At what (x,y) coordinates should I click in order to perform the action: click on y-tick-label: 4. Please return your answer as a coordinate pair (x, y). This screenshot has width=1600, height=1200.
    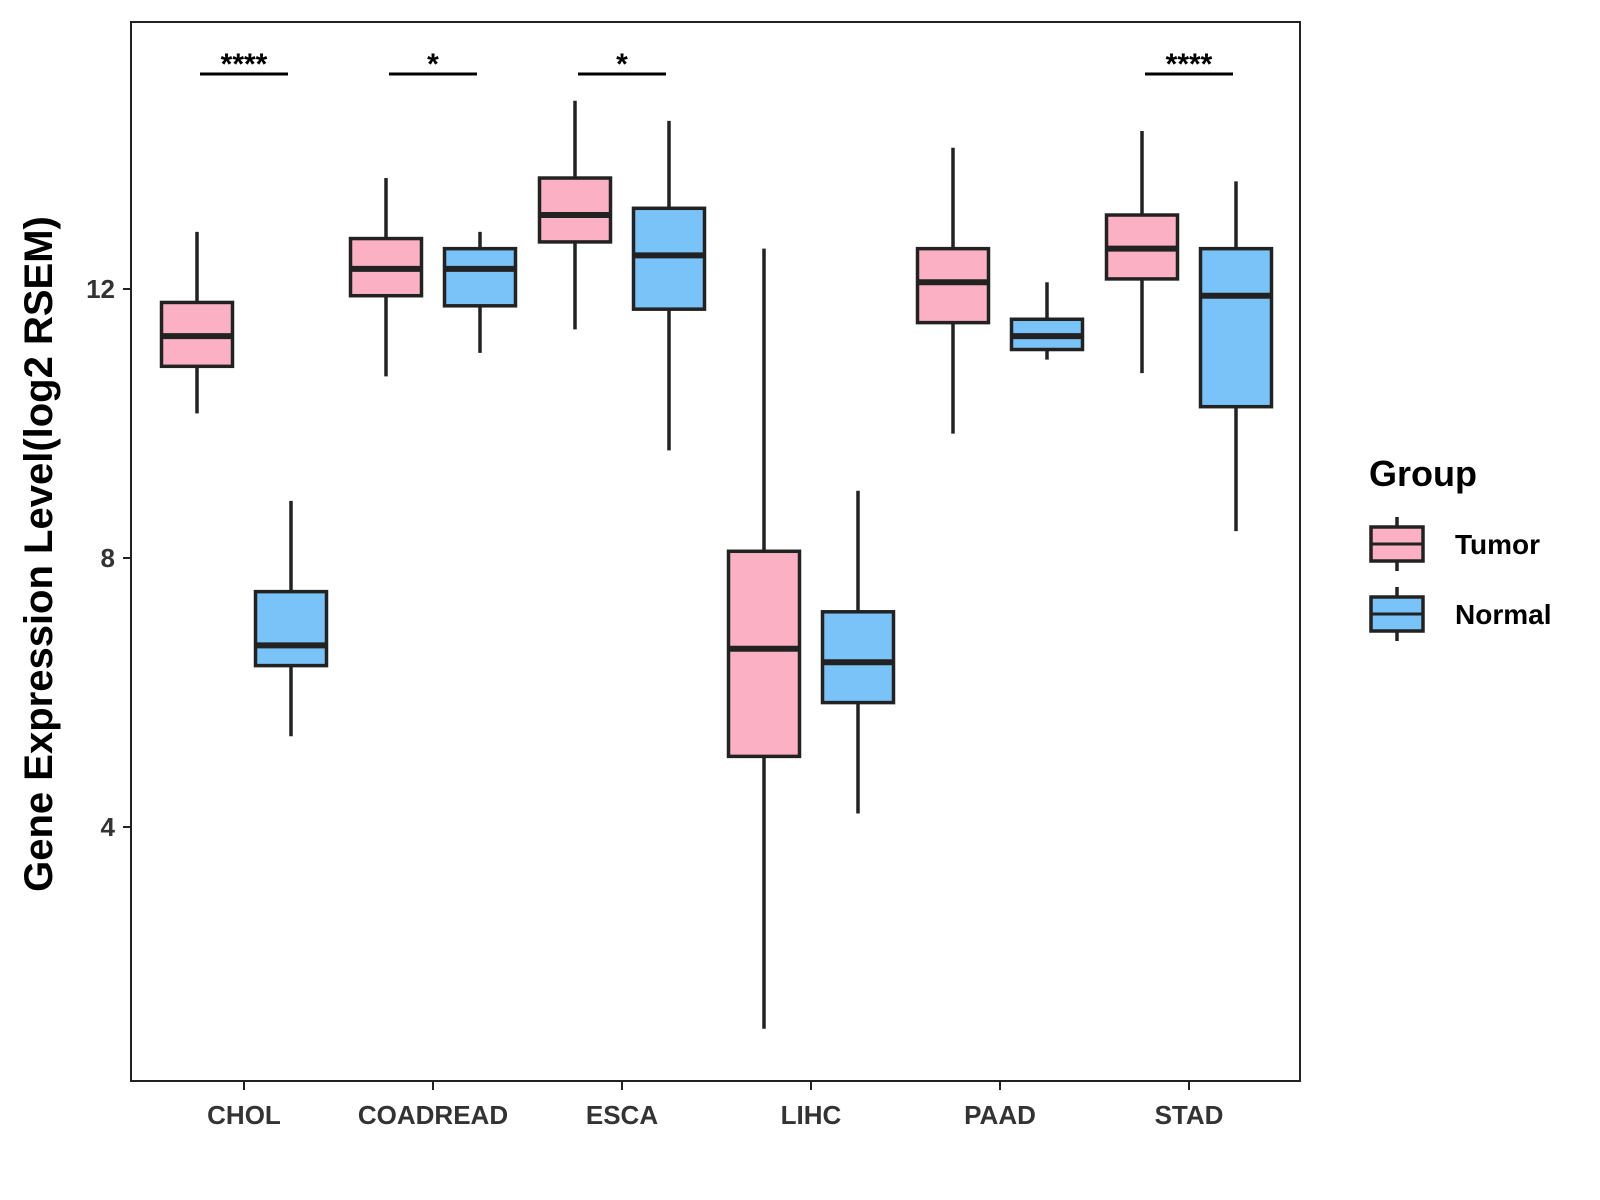
    Looking at the image, I should click on (108, 827).